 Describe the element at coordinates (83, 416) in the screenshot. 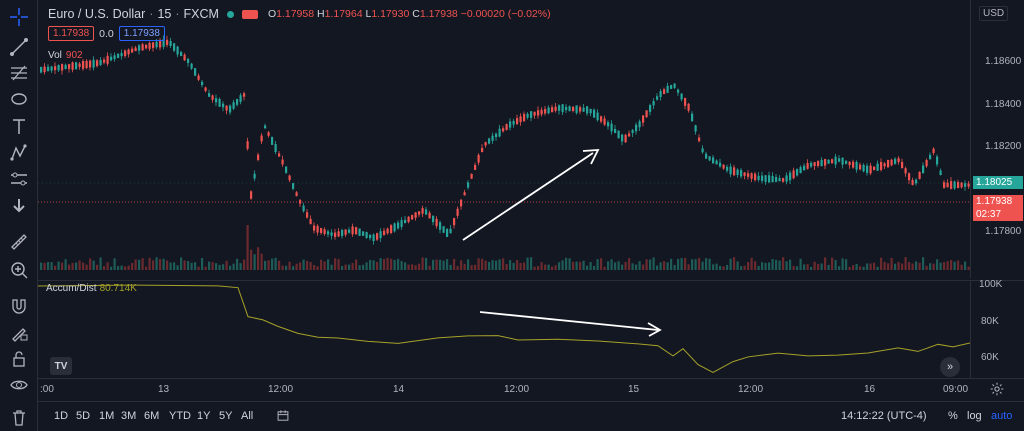

I see `tf-5d: 5D` at that location.